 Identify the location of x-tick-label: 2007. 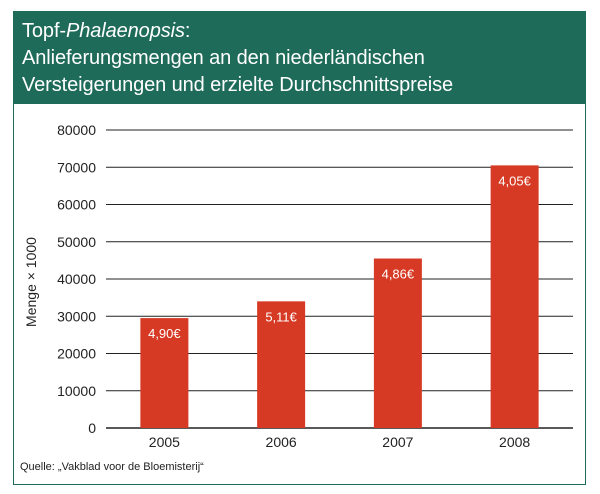
(397, 442).